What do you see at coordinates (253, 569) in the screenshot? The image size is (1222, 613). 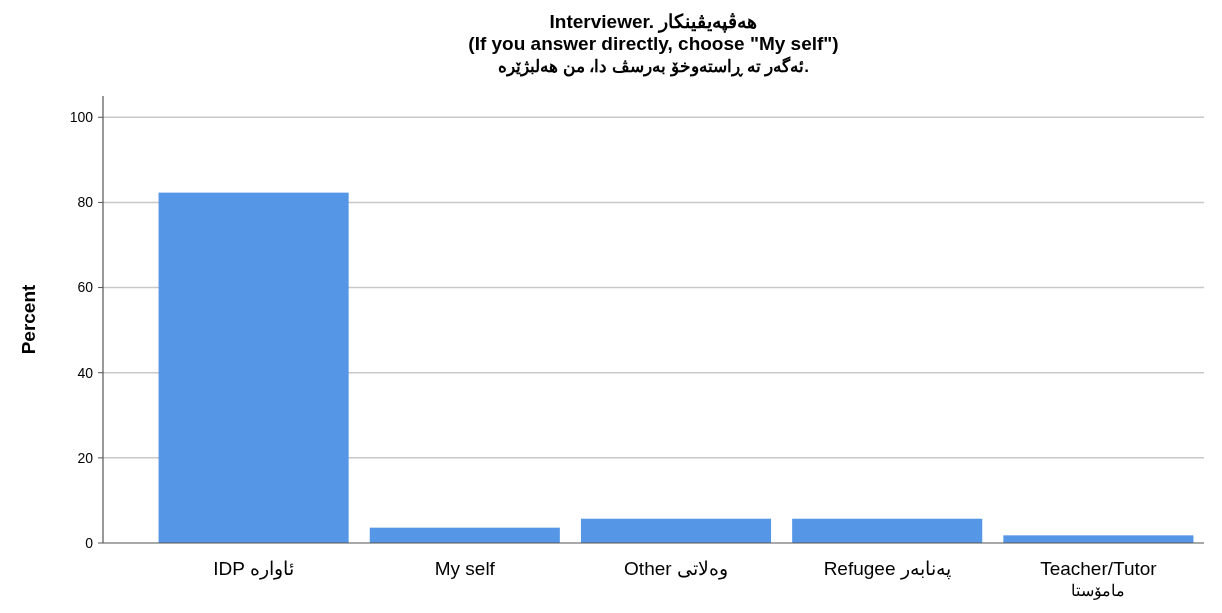 I see `x-tick-label: IDP ئاوارە` at bounding box center [253, 569].